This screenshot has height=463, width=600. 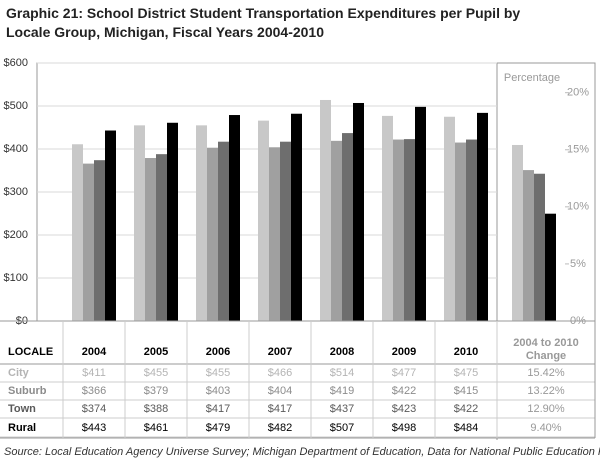 I want to click on value-label: $484, so click(x=466, y=428).